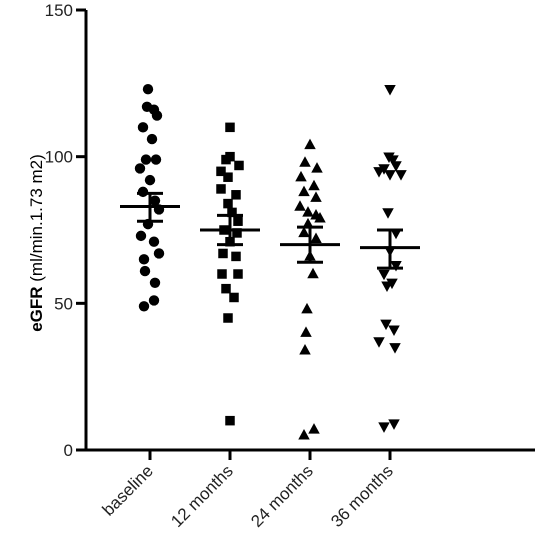 The width and height of the screenshot is (550, 536). Describe the element at coordinates (202, 496) in the screenshot. I see `x-tick-label: 12 months` at that location.